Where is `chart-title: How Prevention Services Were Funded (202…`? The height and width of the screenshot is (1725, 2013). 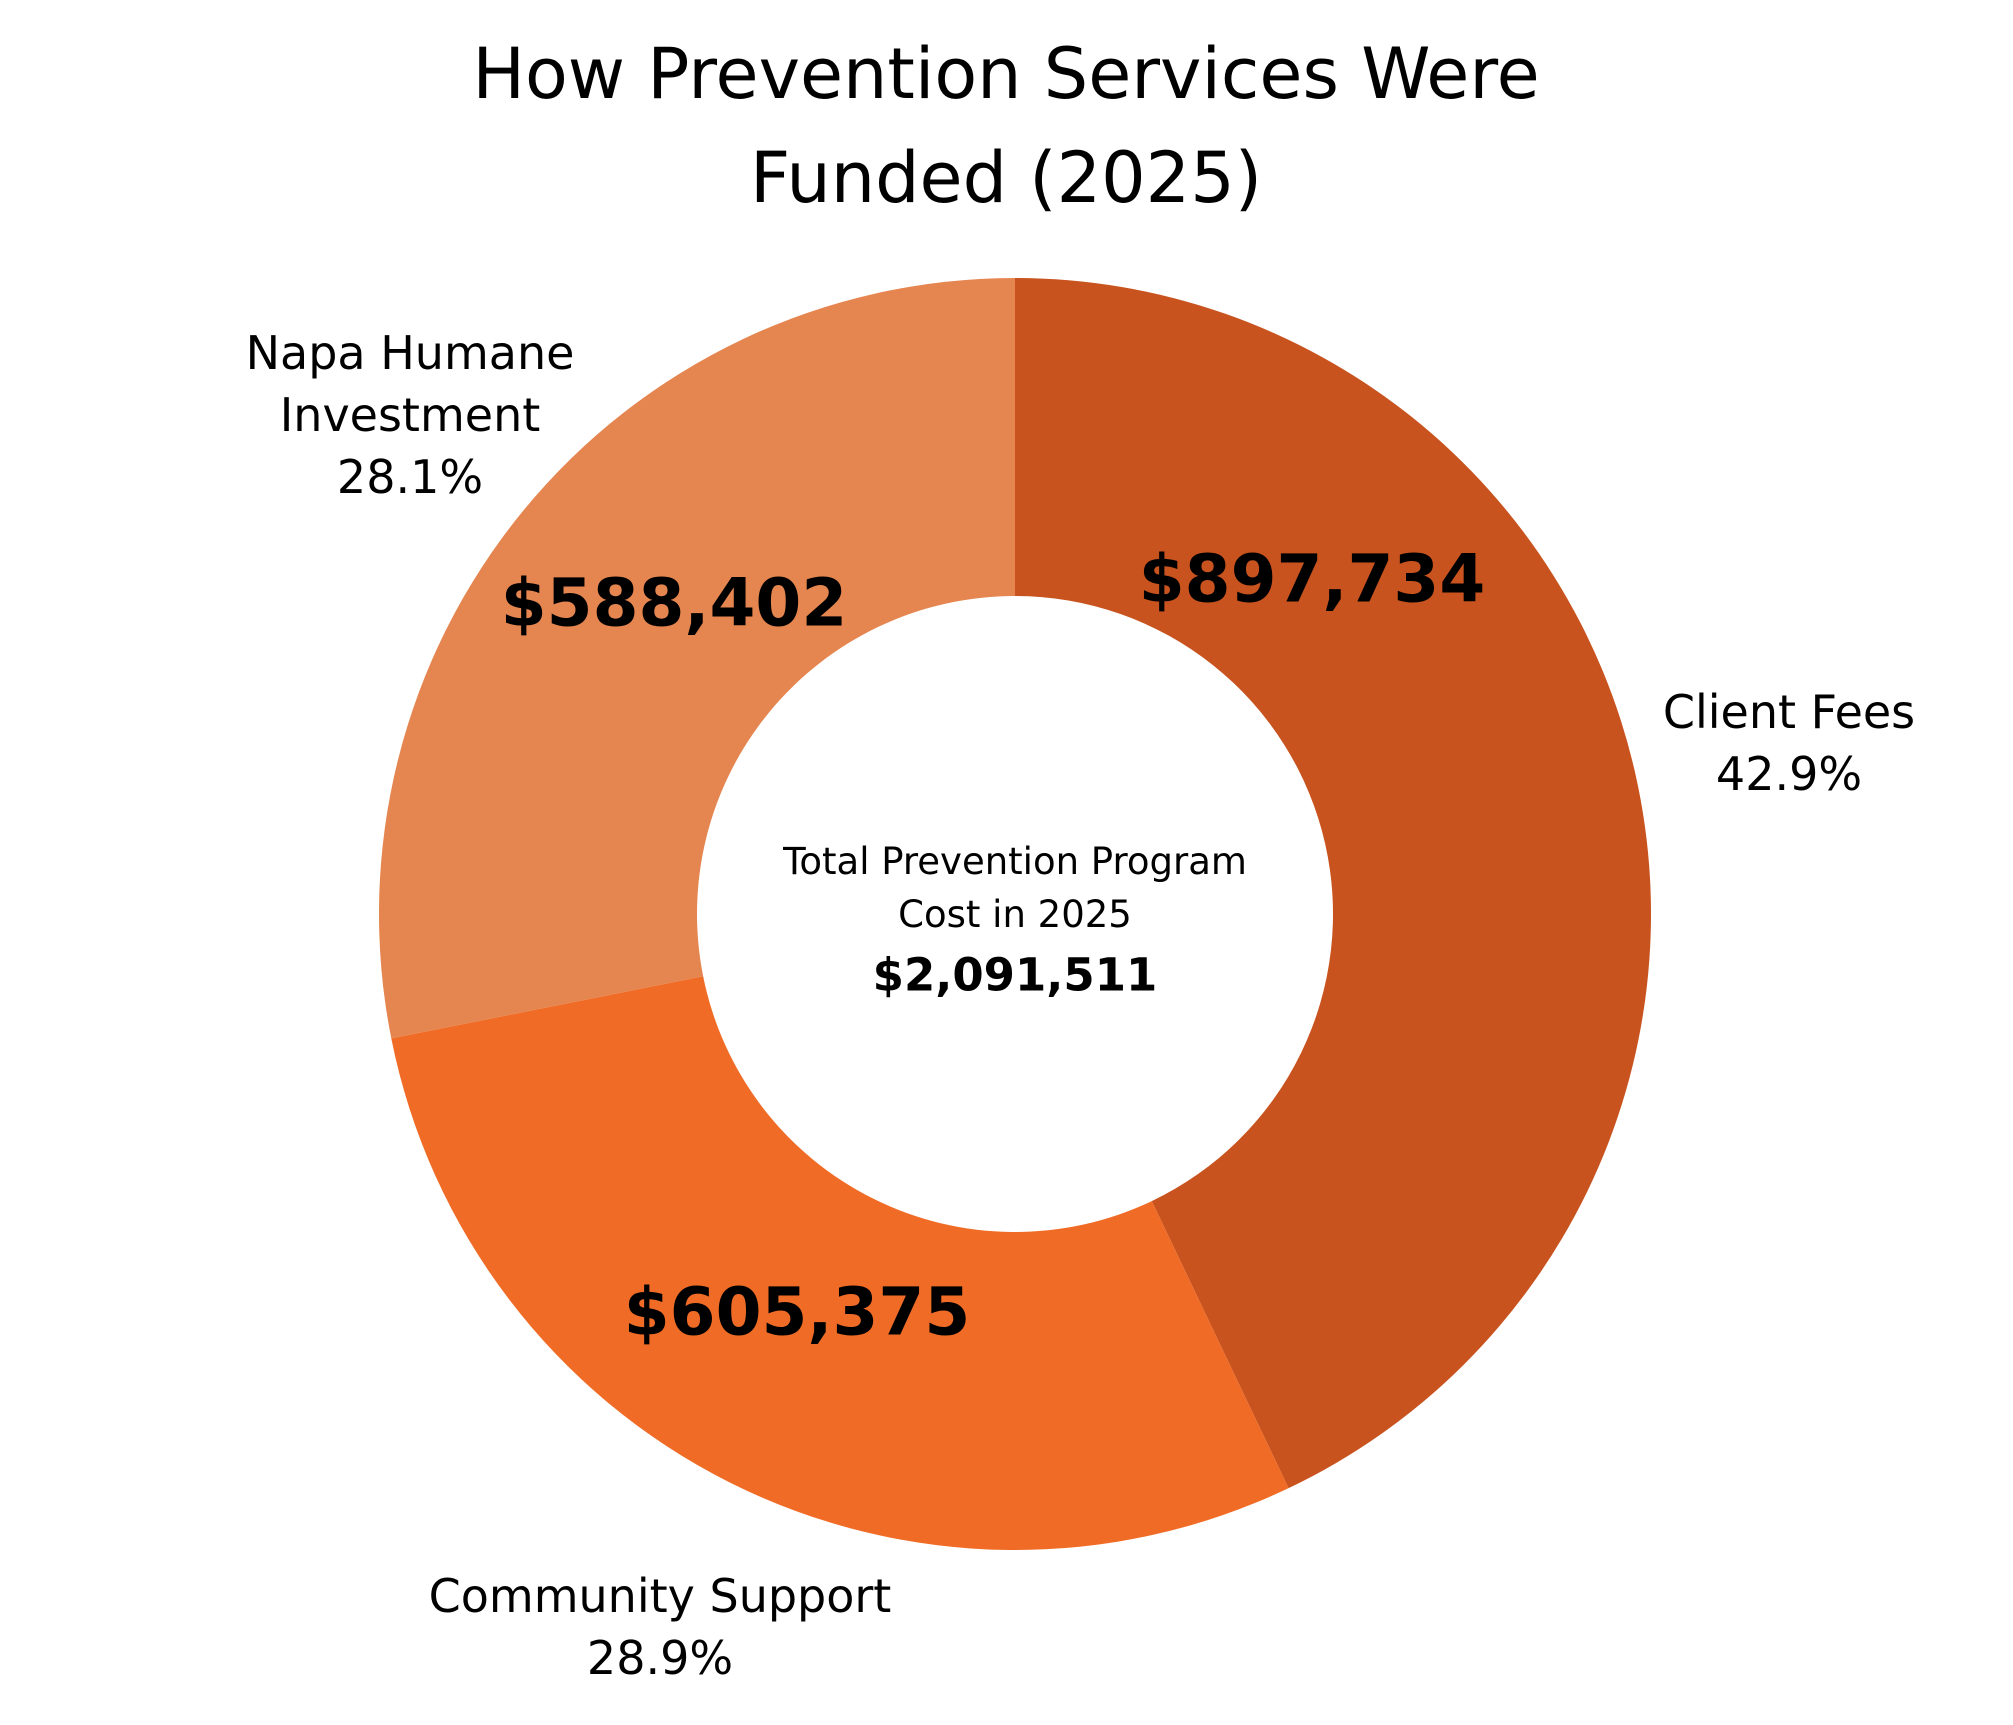 chart-title: How Prevention Services Were Funded (202… is located at coordinates (1006, 126).